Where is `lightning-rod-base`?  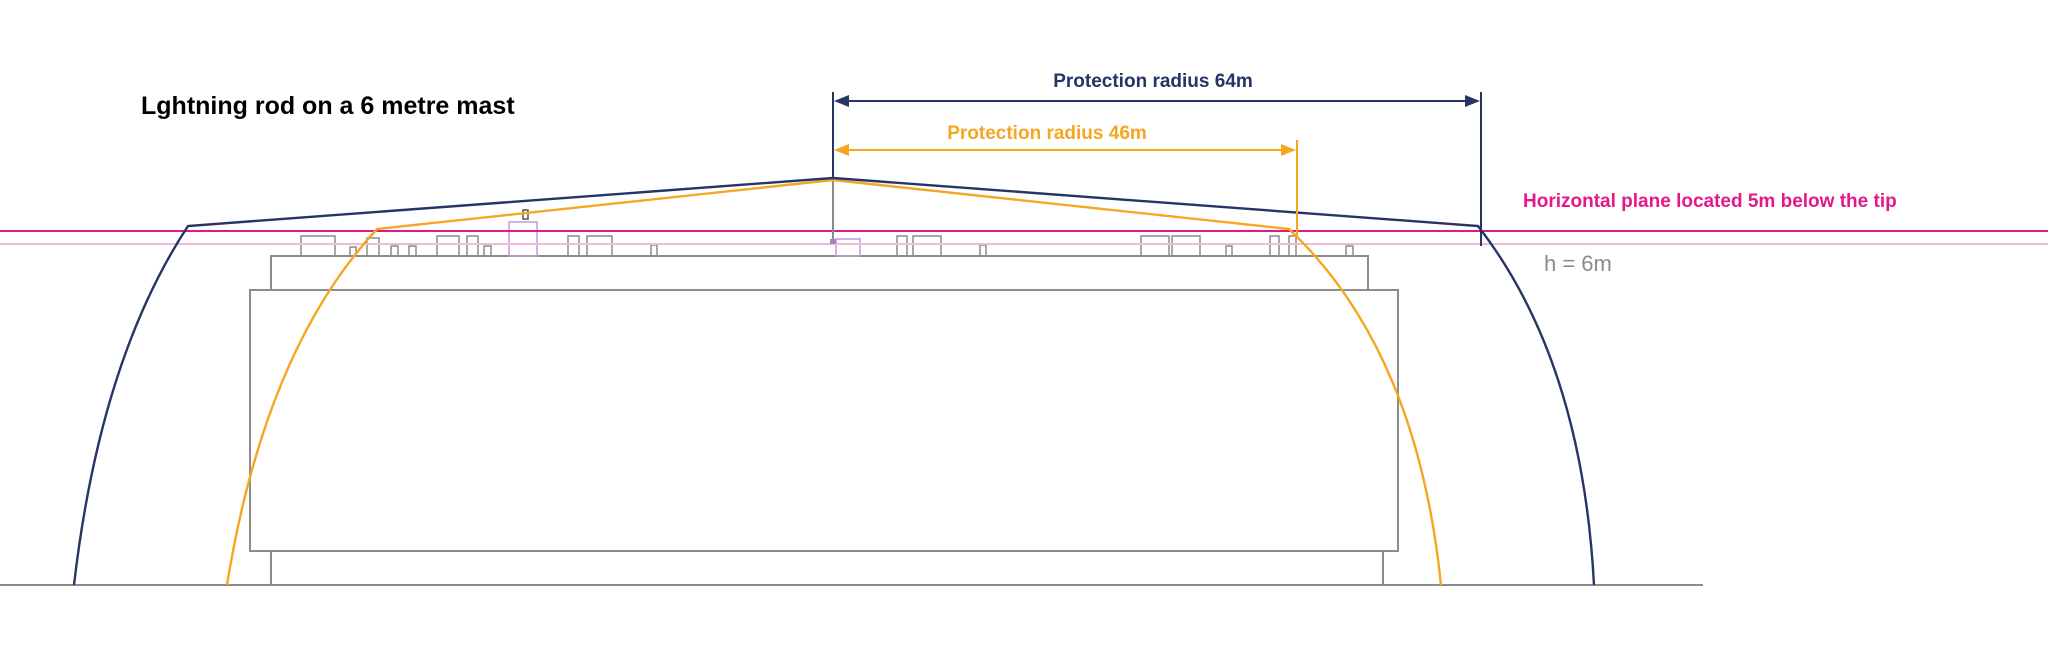
lightning-rod-base is located at coordinates (833, 241).